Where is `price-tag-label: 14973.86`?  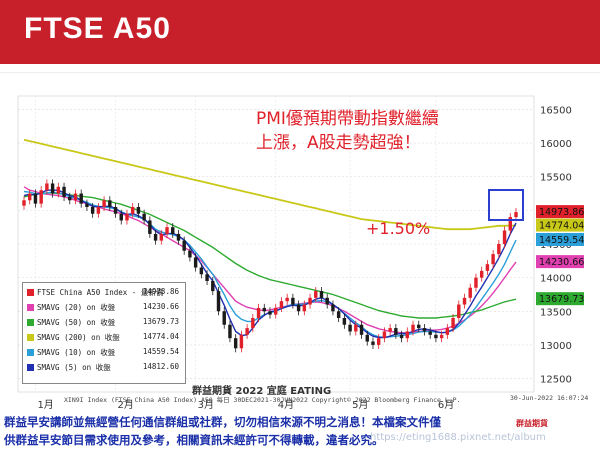 price-tag-label: 14973.86 is located at coordinates (561, 212).